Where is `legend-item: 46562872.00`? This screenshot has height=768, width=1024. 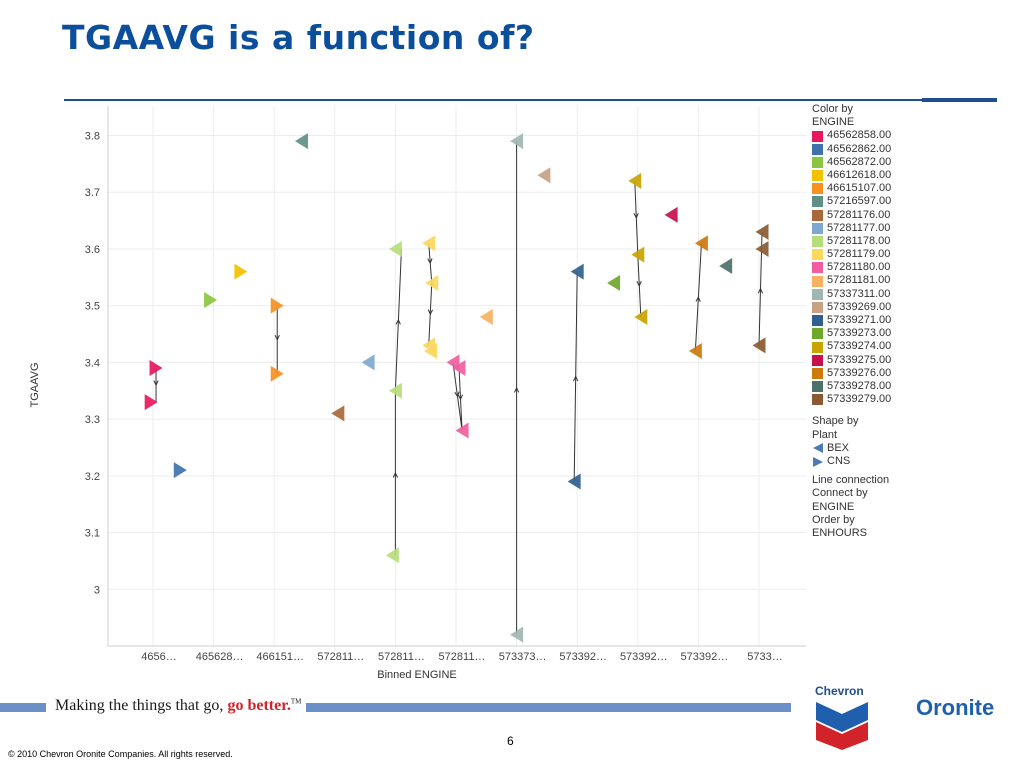 legend-item: 46562872.00 is located at coordinates (851, 162).